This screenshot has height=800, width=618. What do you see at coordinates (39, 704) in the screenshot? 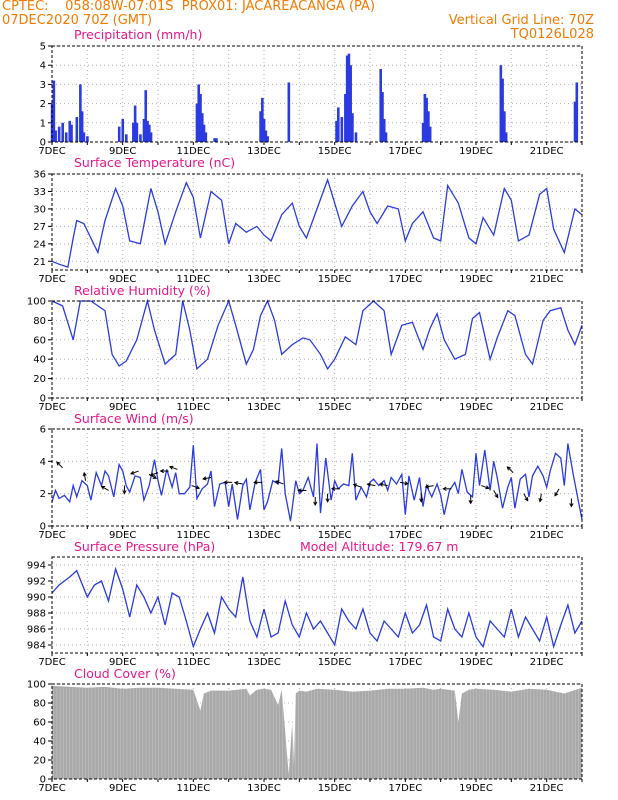
I see `cloud-ytick-label: 80` at bounding box center [39, 704].